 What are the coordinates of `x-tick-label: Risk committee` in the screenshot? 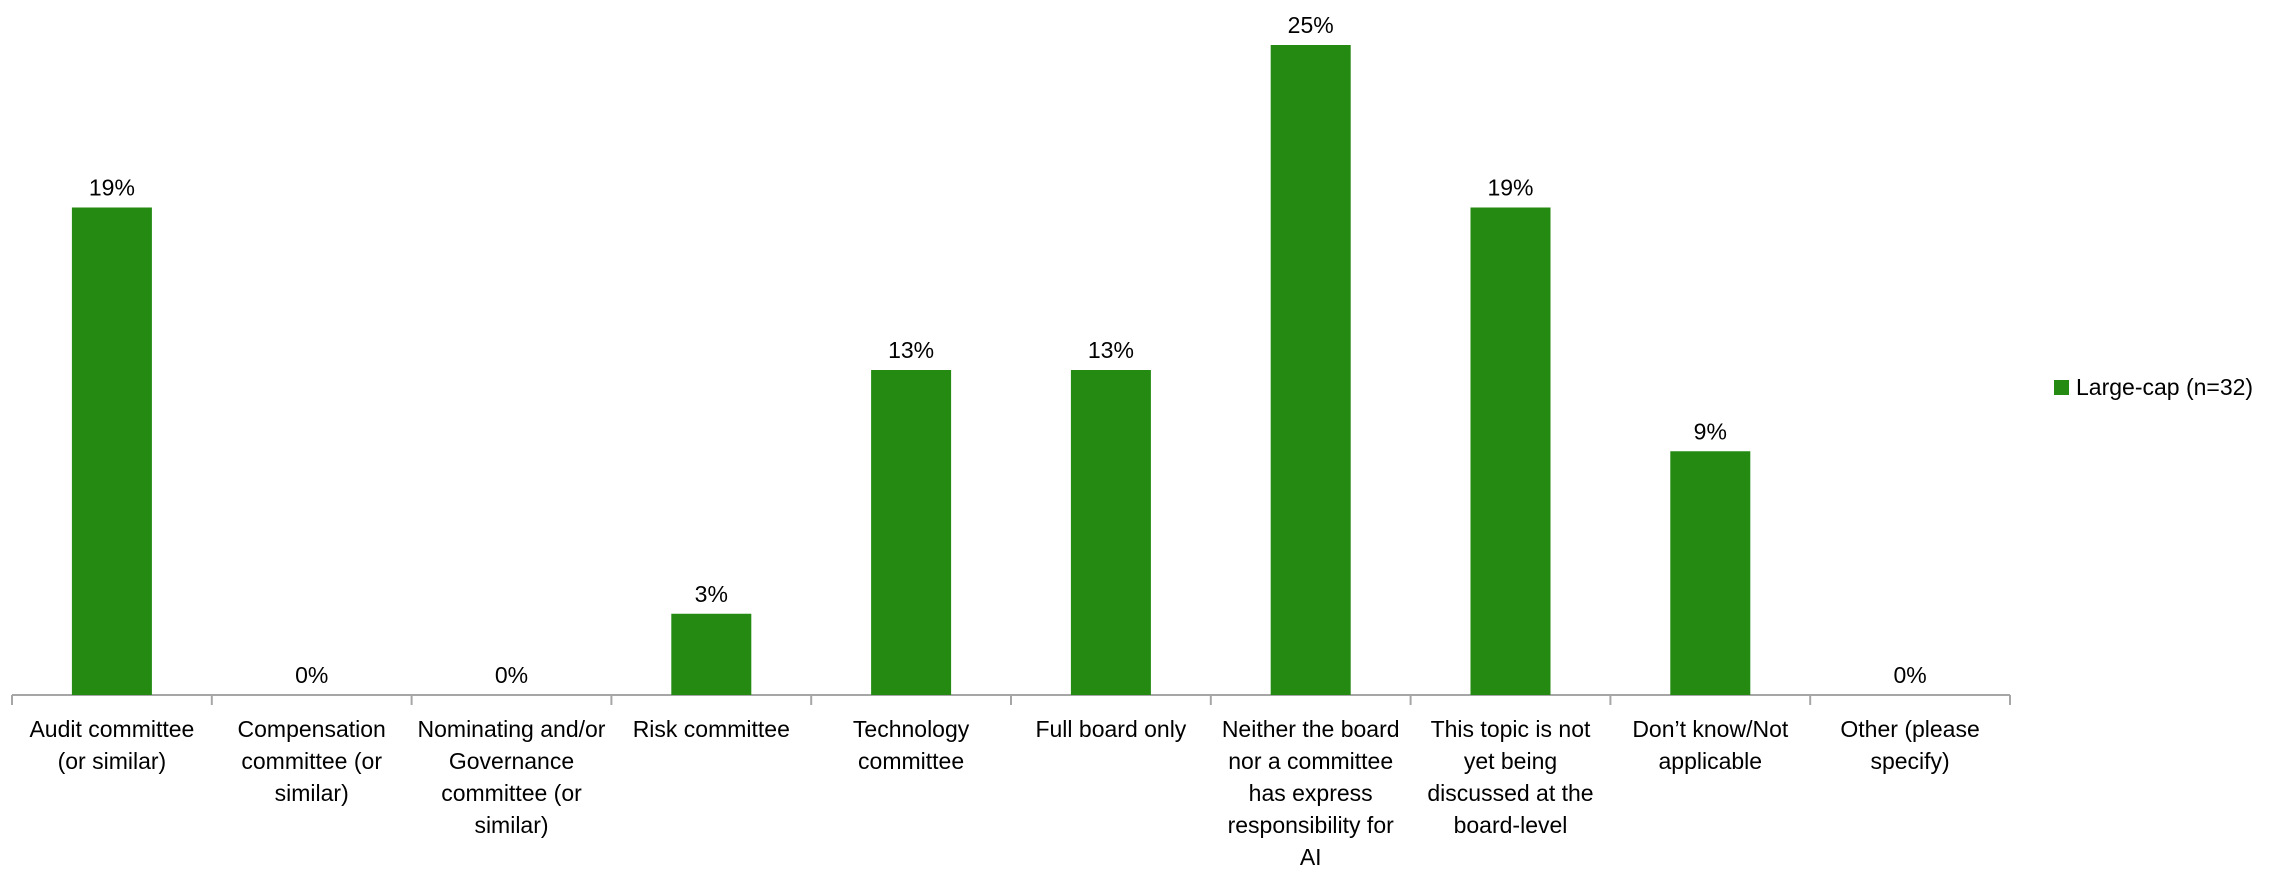 It's located at (711, 729).